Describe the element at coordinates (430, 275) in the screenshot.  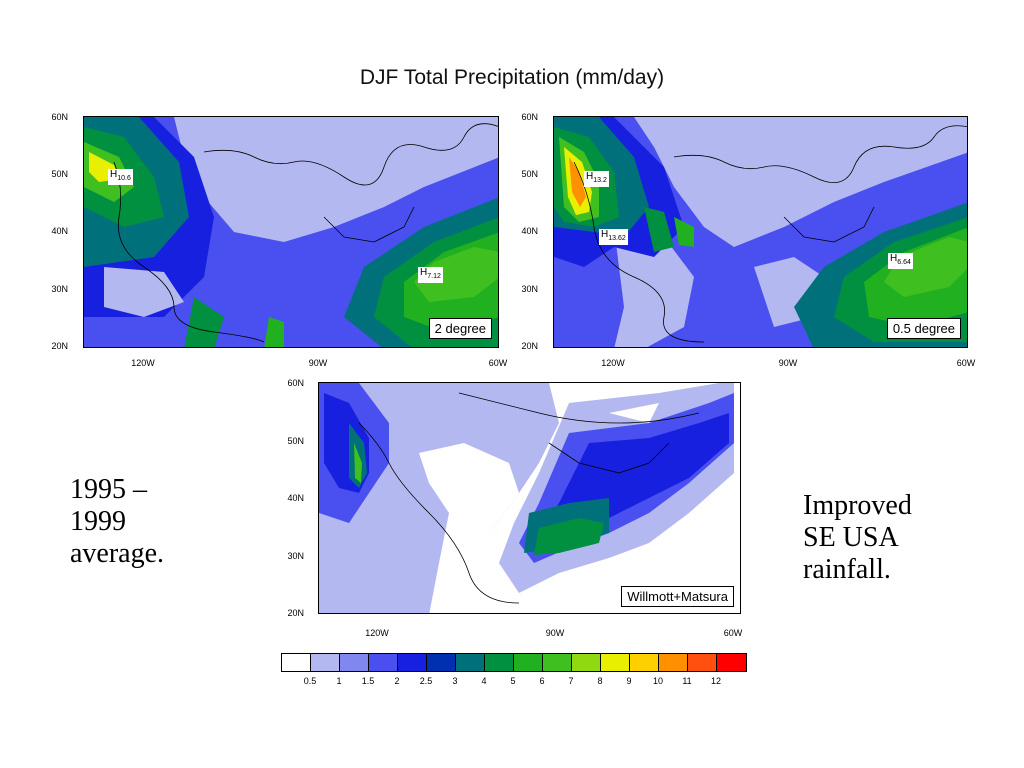
I see `maximum-marker: H7.12` at that location.